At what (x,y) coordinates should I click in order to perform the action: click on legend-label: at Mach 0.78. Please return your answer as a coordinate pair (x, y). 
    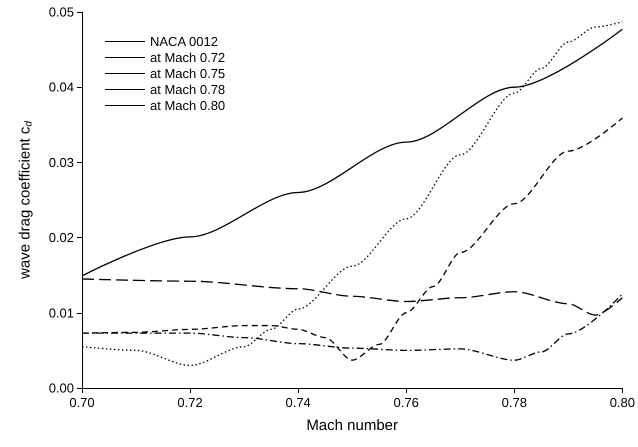
    Looking at the image, I should click on (188, 89).